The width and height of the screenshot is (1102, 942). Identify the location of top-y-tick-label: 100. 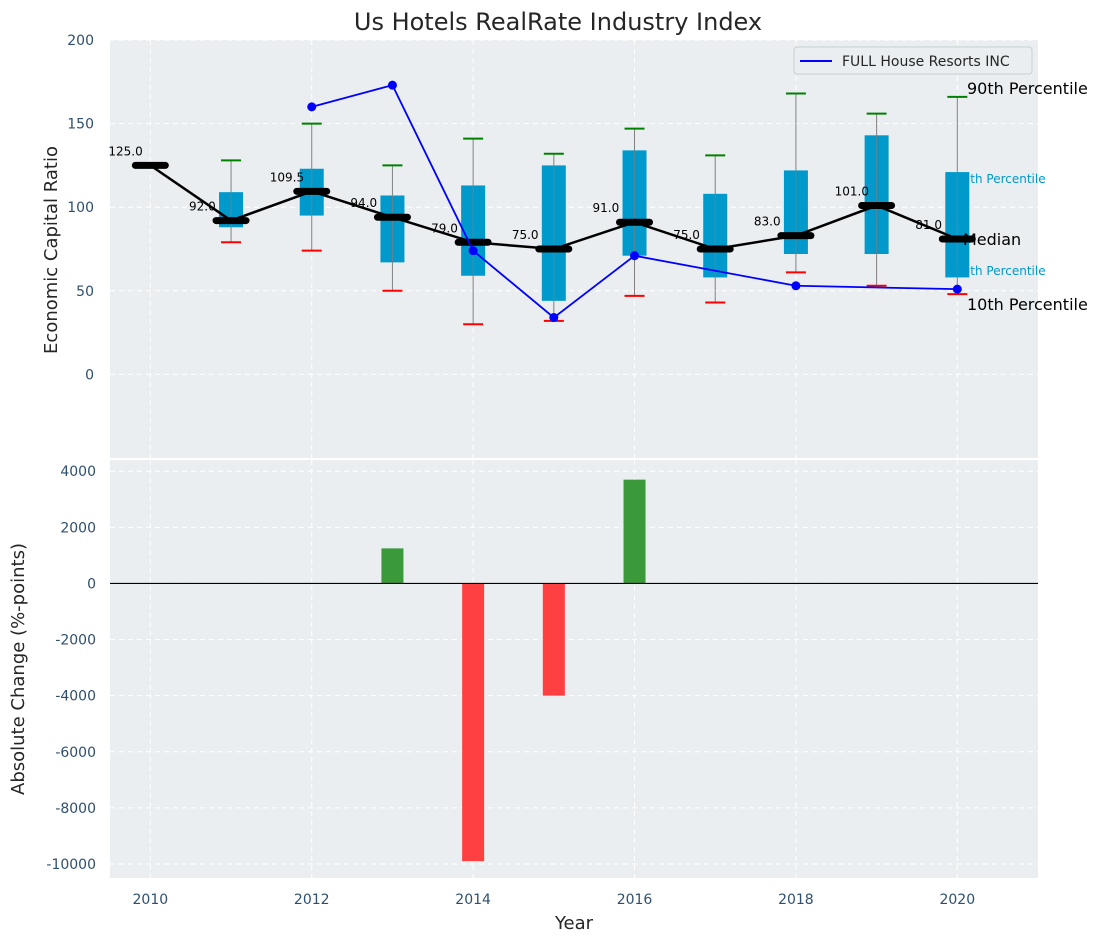
(80, 208).